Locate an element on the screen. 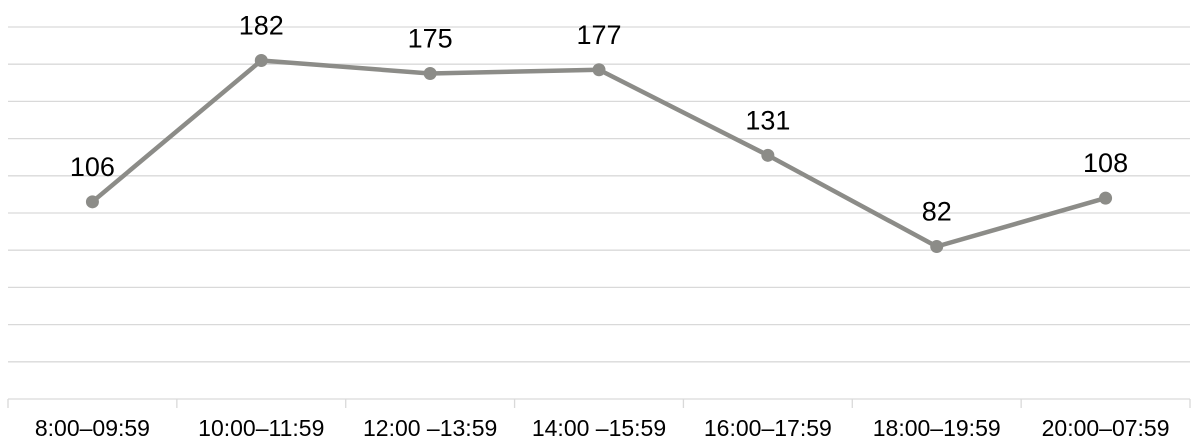 The image size is (1193, 444). category-label: 20:00–07:59 is located at coordinates (1106, 428).